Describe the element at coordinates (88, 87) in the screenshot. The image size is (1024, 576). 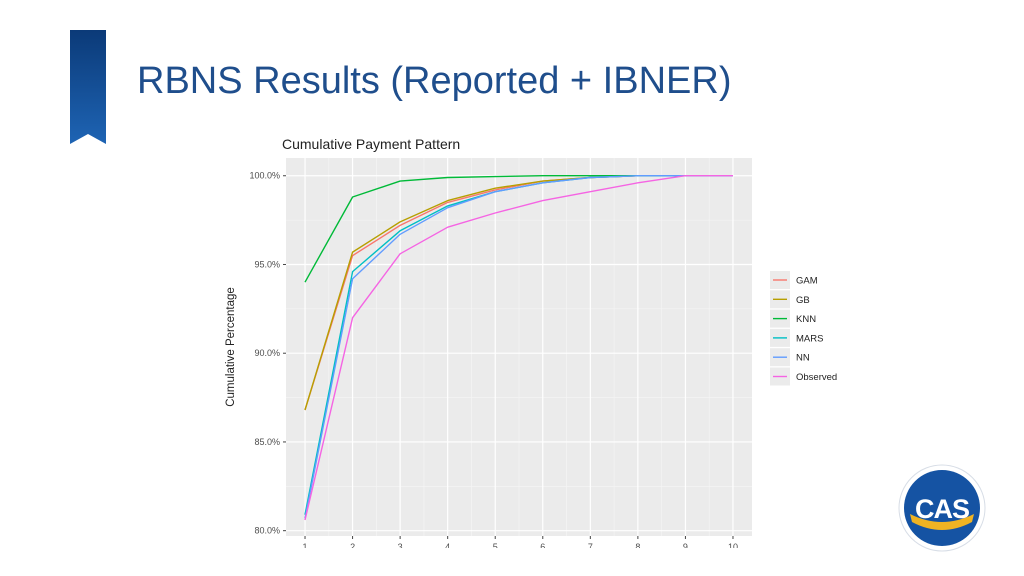
I see `title-ribbon` at that location.